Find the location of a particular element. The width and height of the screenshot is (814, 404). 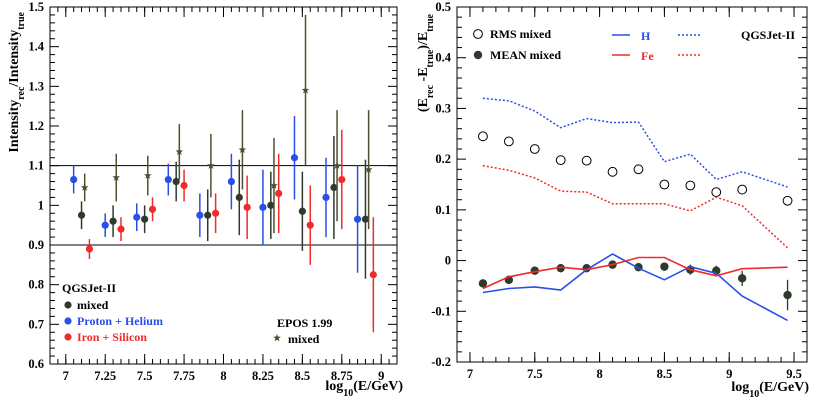

legend2-marker is located at coordinates (277, 338).